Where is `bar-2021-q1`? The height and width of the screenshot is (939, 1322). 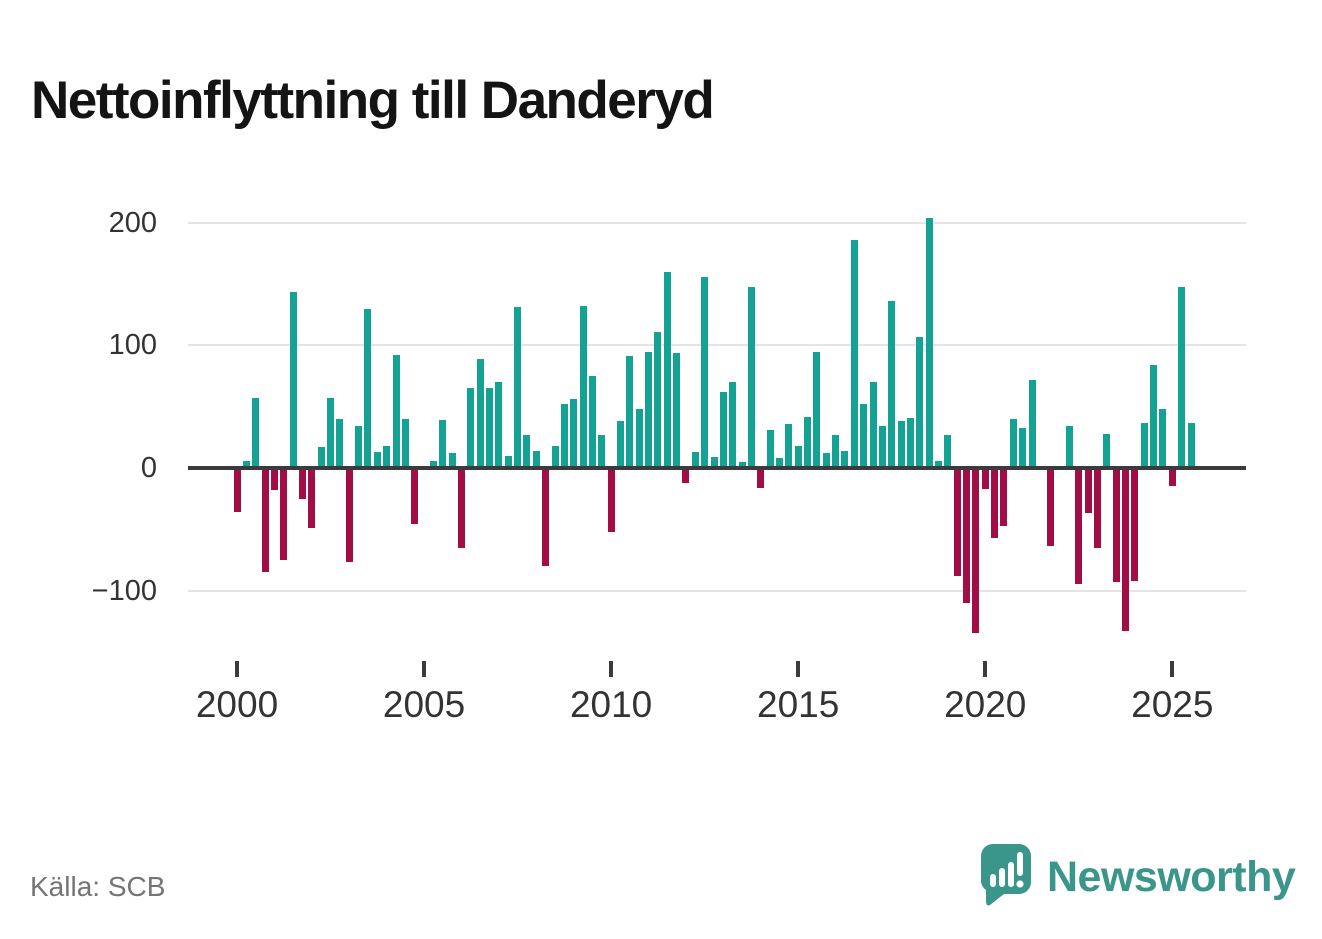
bar-2021-q1 is located at coordinates (1023, 447).